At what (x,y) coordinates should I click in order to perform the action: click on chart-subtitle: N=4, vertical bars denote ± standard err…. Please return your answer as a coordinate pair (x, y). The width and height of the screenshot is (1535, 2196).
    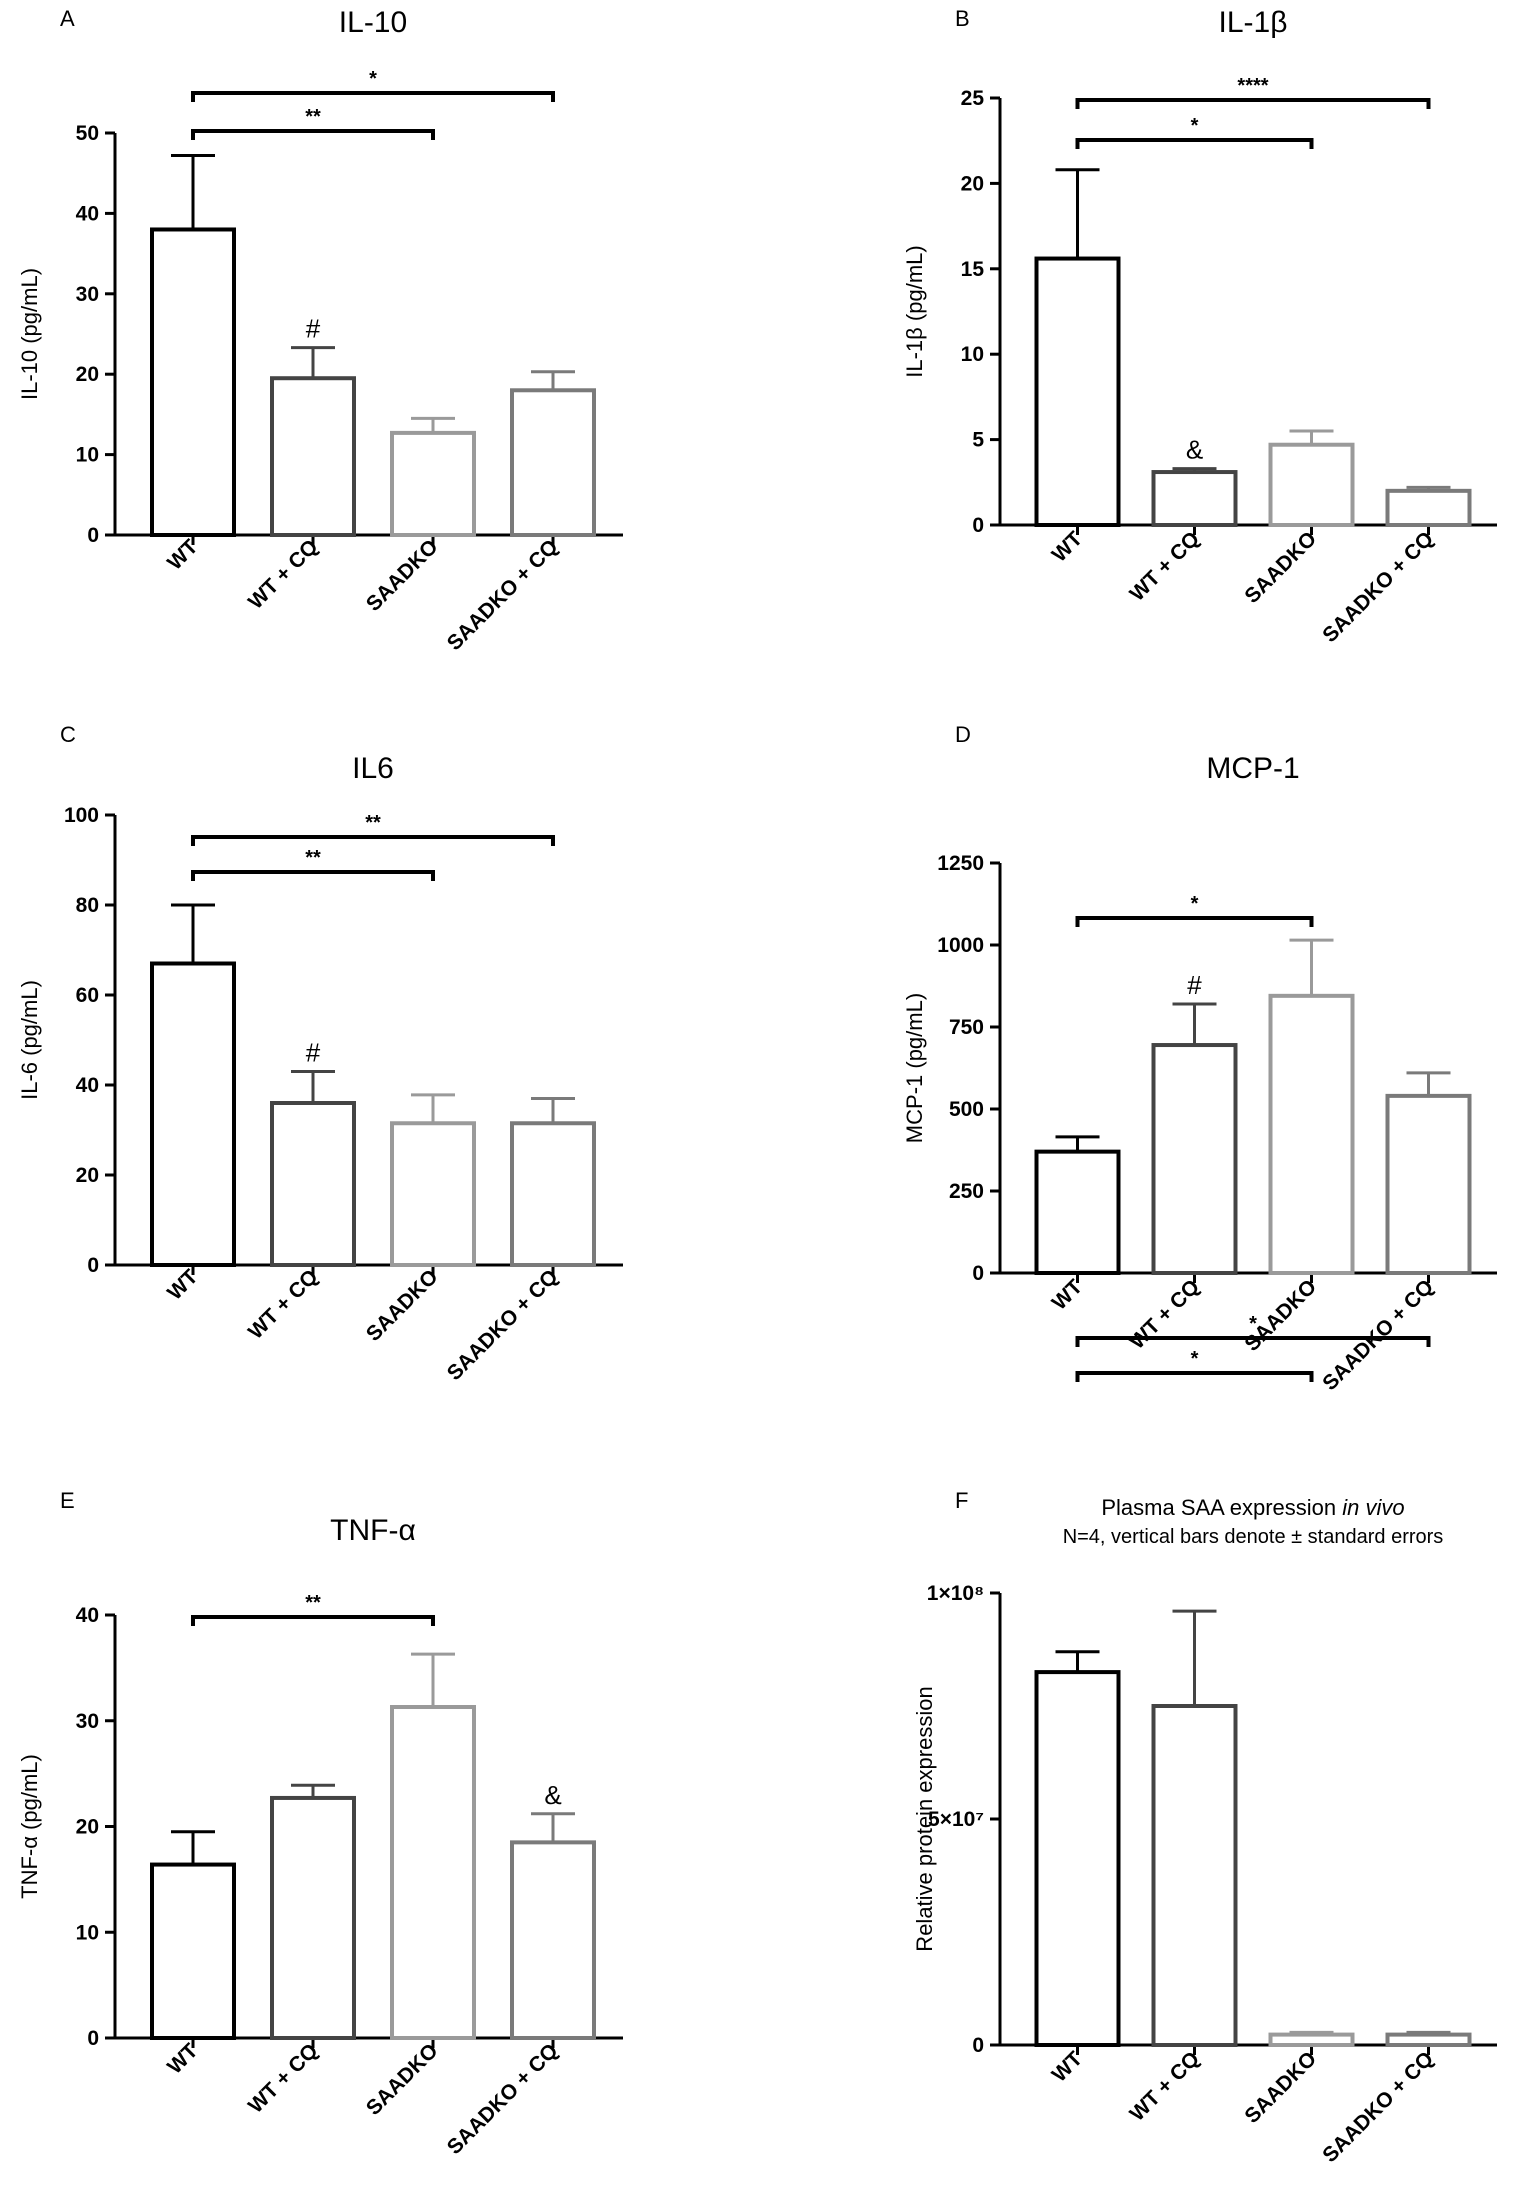
    Looking at the image, I should click on (1253, 1537).